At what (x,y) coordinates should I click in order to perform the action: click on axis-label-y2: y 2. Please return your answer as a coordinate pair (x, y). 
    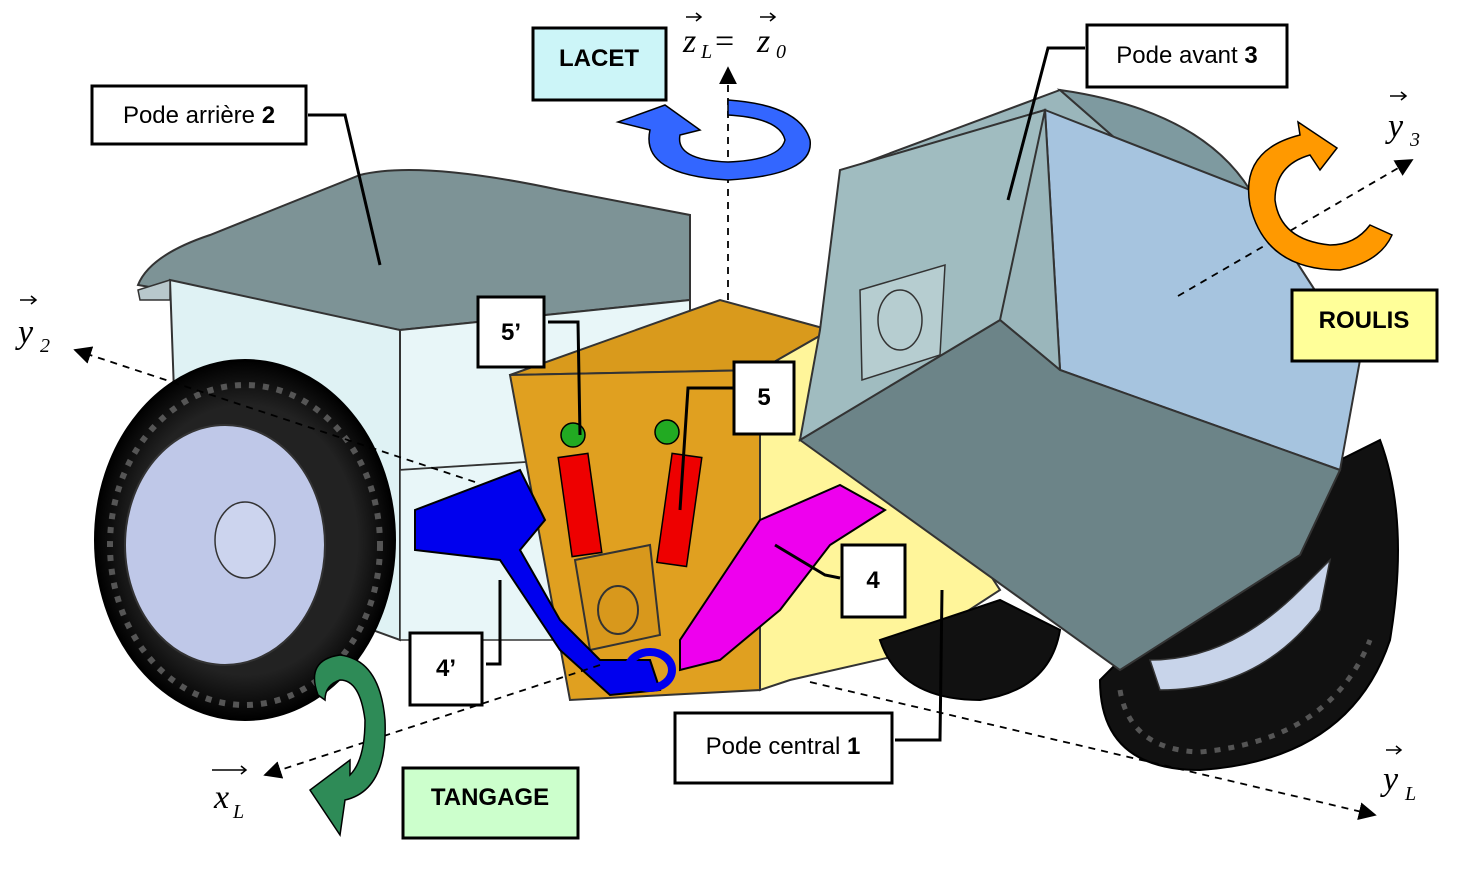
    Looking at the image, I should click on (32, 326).